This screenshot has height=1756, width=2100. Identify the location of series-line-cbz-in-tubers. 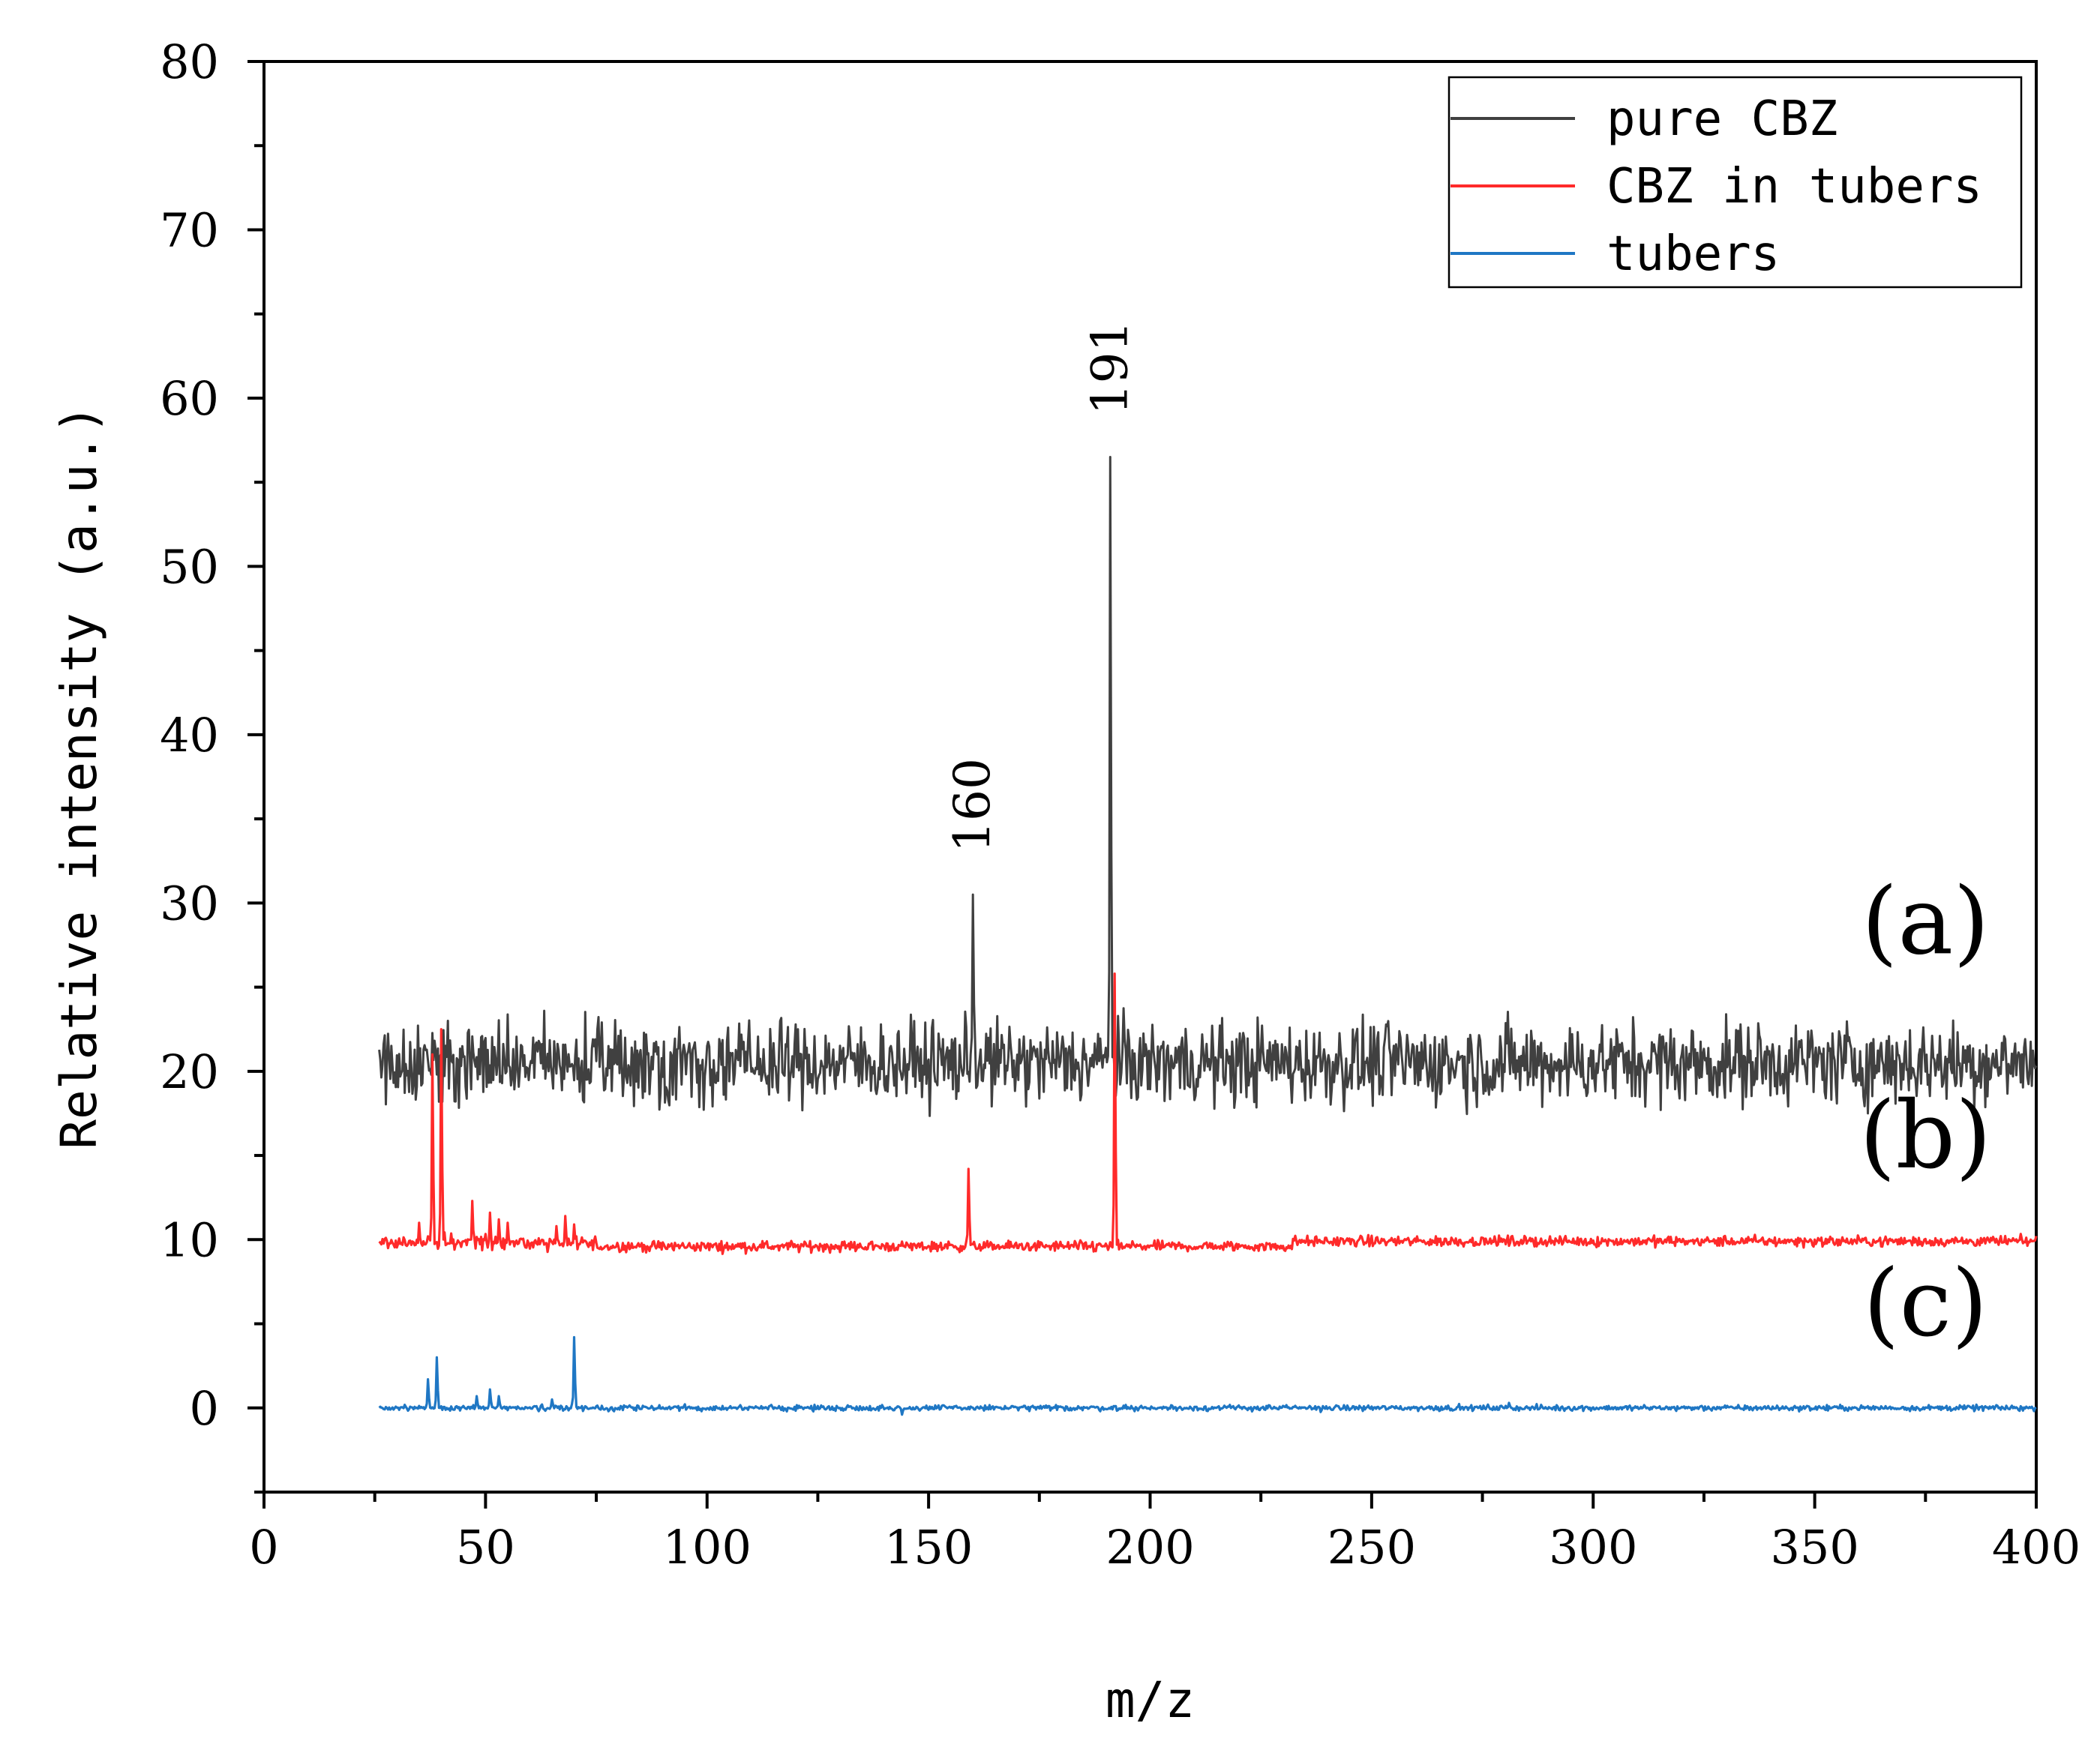
(1208, 1113).